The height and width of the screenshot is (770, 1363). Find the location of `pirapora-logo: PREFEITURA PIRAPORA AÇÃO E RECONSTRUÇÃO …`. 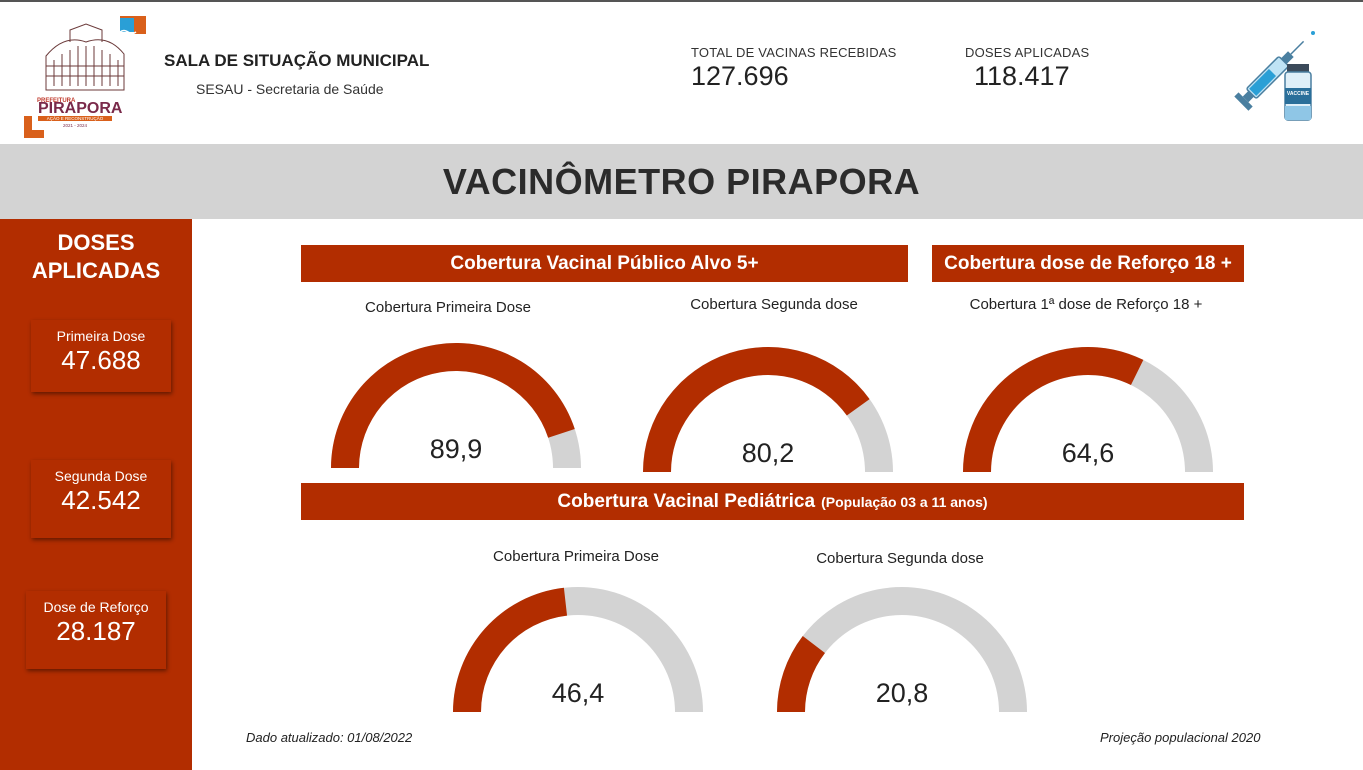

pirapora-logo: PREFEITURA PIRAPORA AÇÃO E RECONSTRUÇÃO … is located at coordinates (85, 77).